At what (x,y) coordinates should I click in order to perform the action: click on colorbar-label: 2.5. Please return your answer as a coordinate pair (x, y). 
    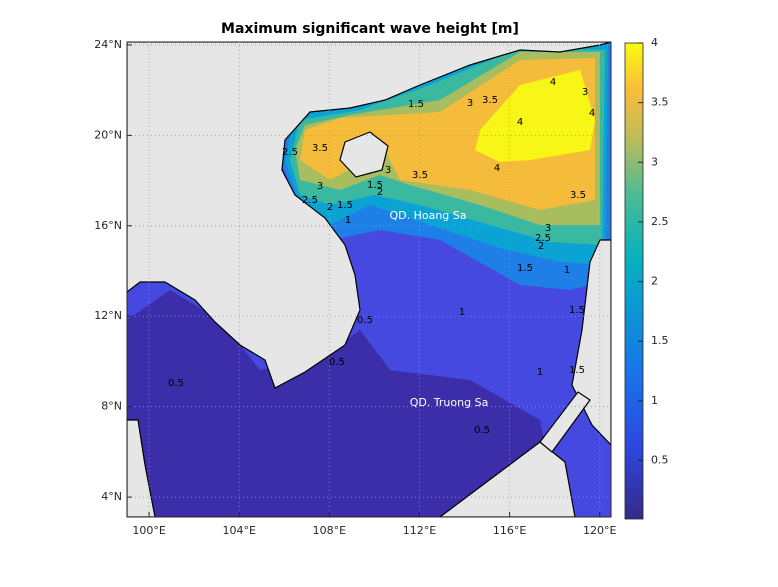
    Looking at the image, I should click on (660, 221).